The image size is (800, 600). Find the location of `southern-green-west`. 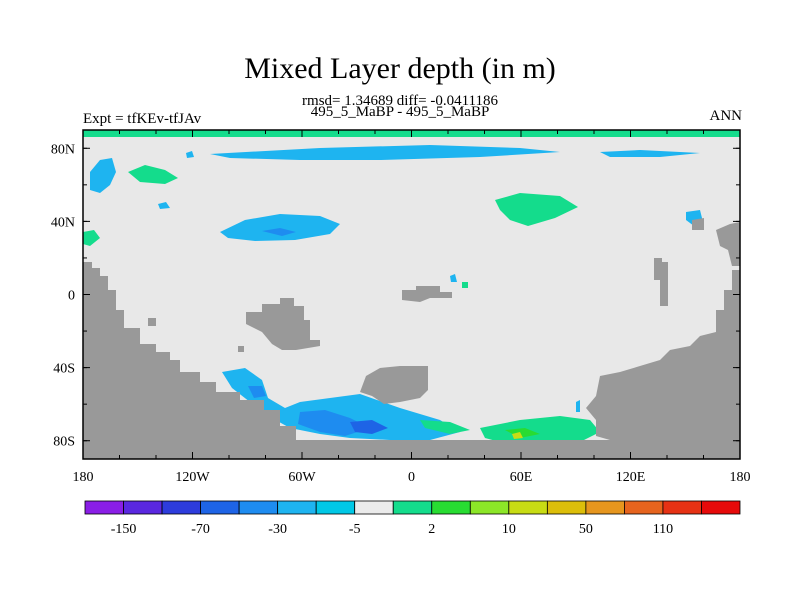

southern-green-west is located at coordinates (445, 427).